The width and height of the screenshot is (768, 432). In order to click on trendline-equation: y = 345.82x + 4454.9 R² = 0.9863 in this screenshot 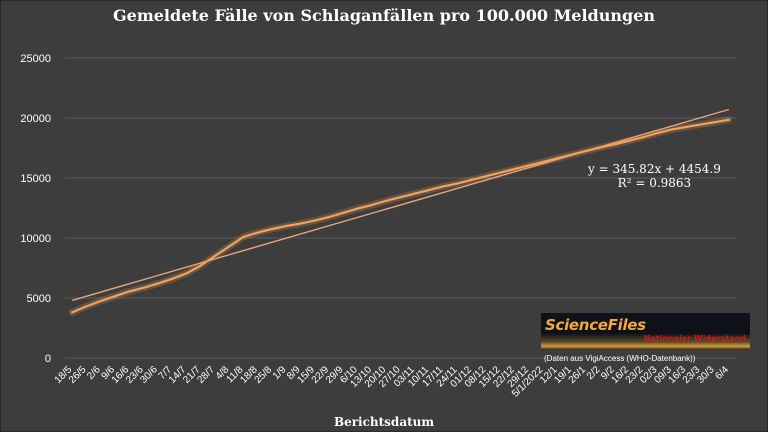, I will do `click(654, 176)`.